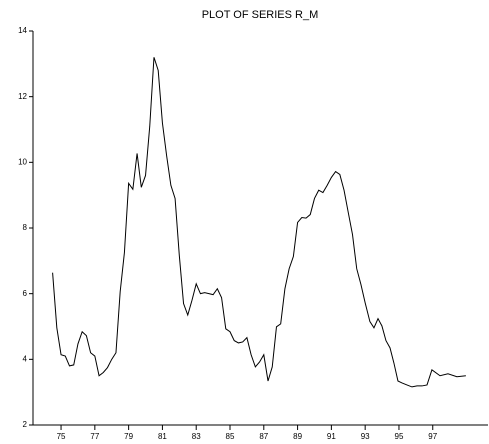 The image size is (489, 444). What do you see at coordinates (230, 436) in the screenshot?
I see `x-tick-label: 85` at bounding box center [230, 436].